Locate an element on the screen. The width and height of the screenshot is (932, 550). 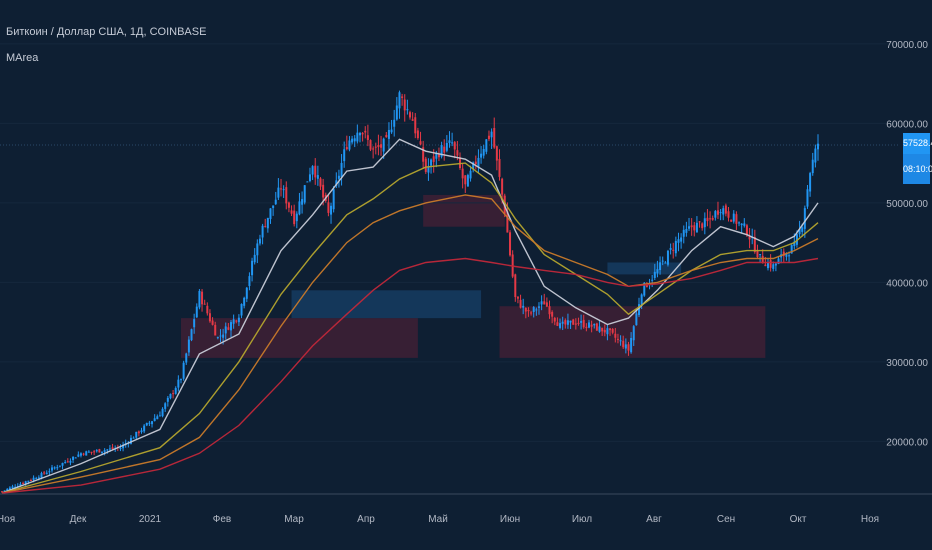
indicator-label: MArea is located at coordinates (22, 58).